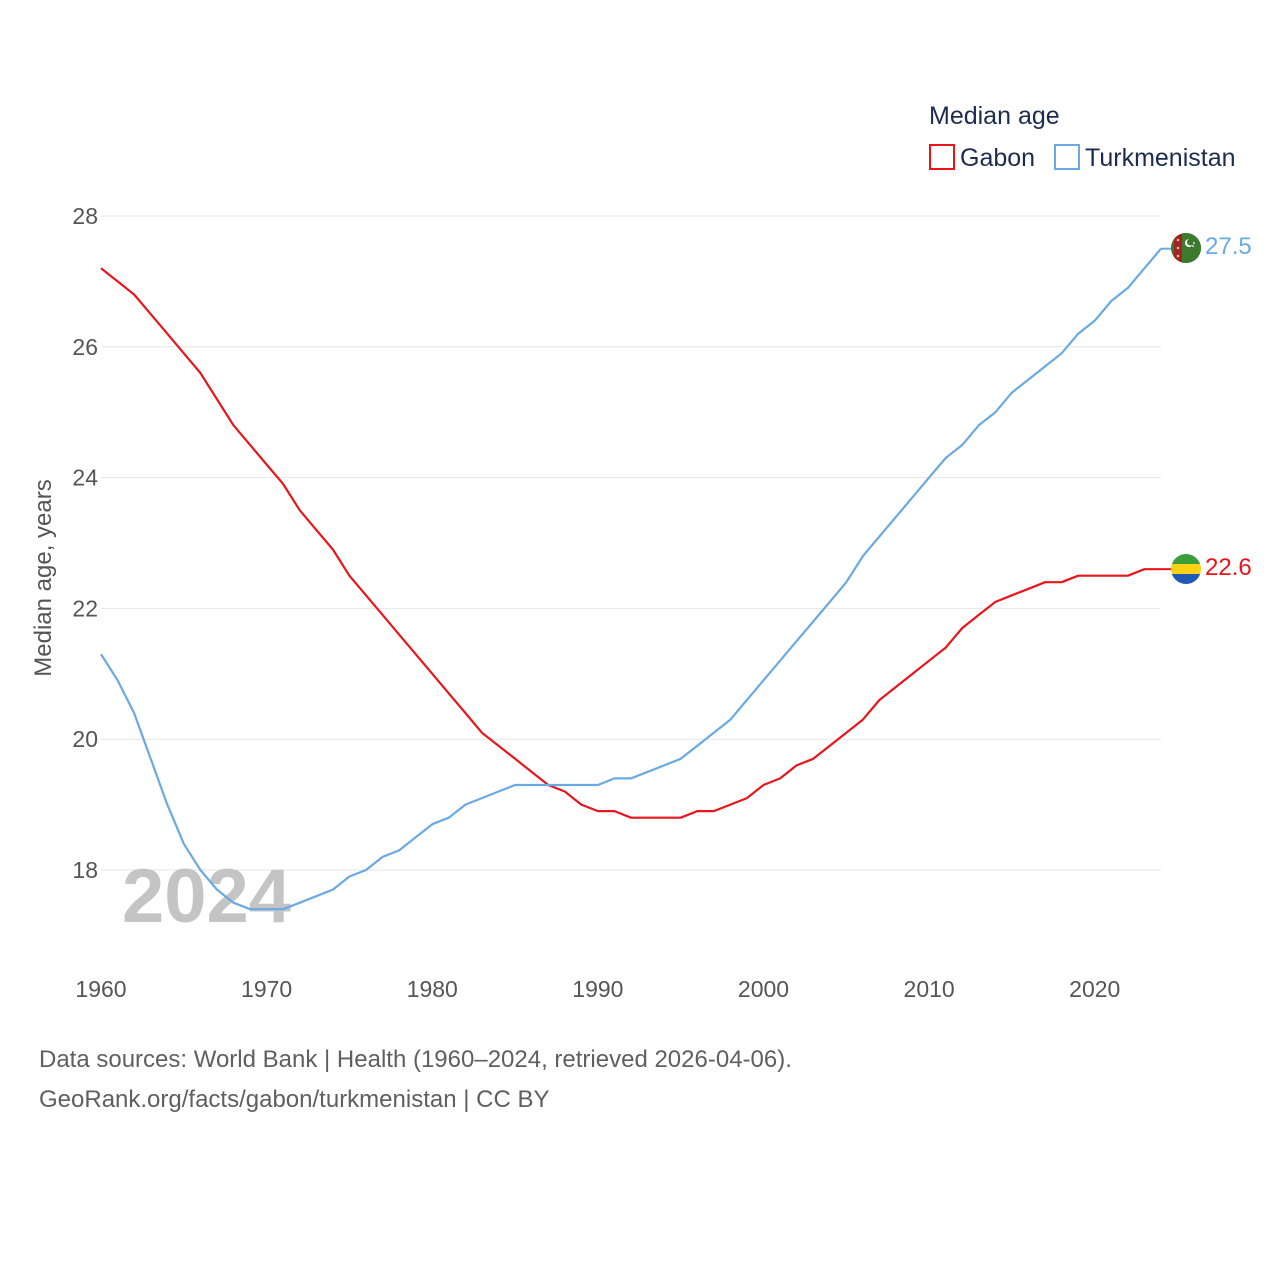 The image size is (1280, 1280). I want to click on legend-title: Median age, so click(994, 116).